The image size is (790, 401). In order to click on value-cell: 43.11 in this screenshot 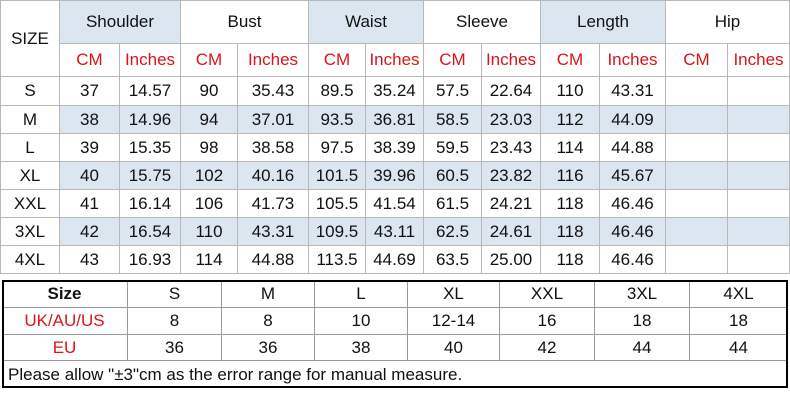, I will do `click(395, 232)`.